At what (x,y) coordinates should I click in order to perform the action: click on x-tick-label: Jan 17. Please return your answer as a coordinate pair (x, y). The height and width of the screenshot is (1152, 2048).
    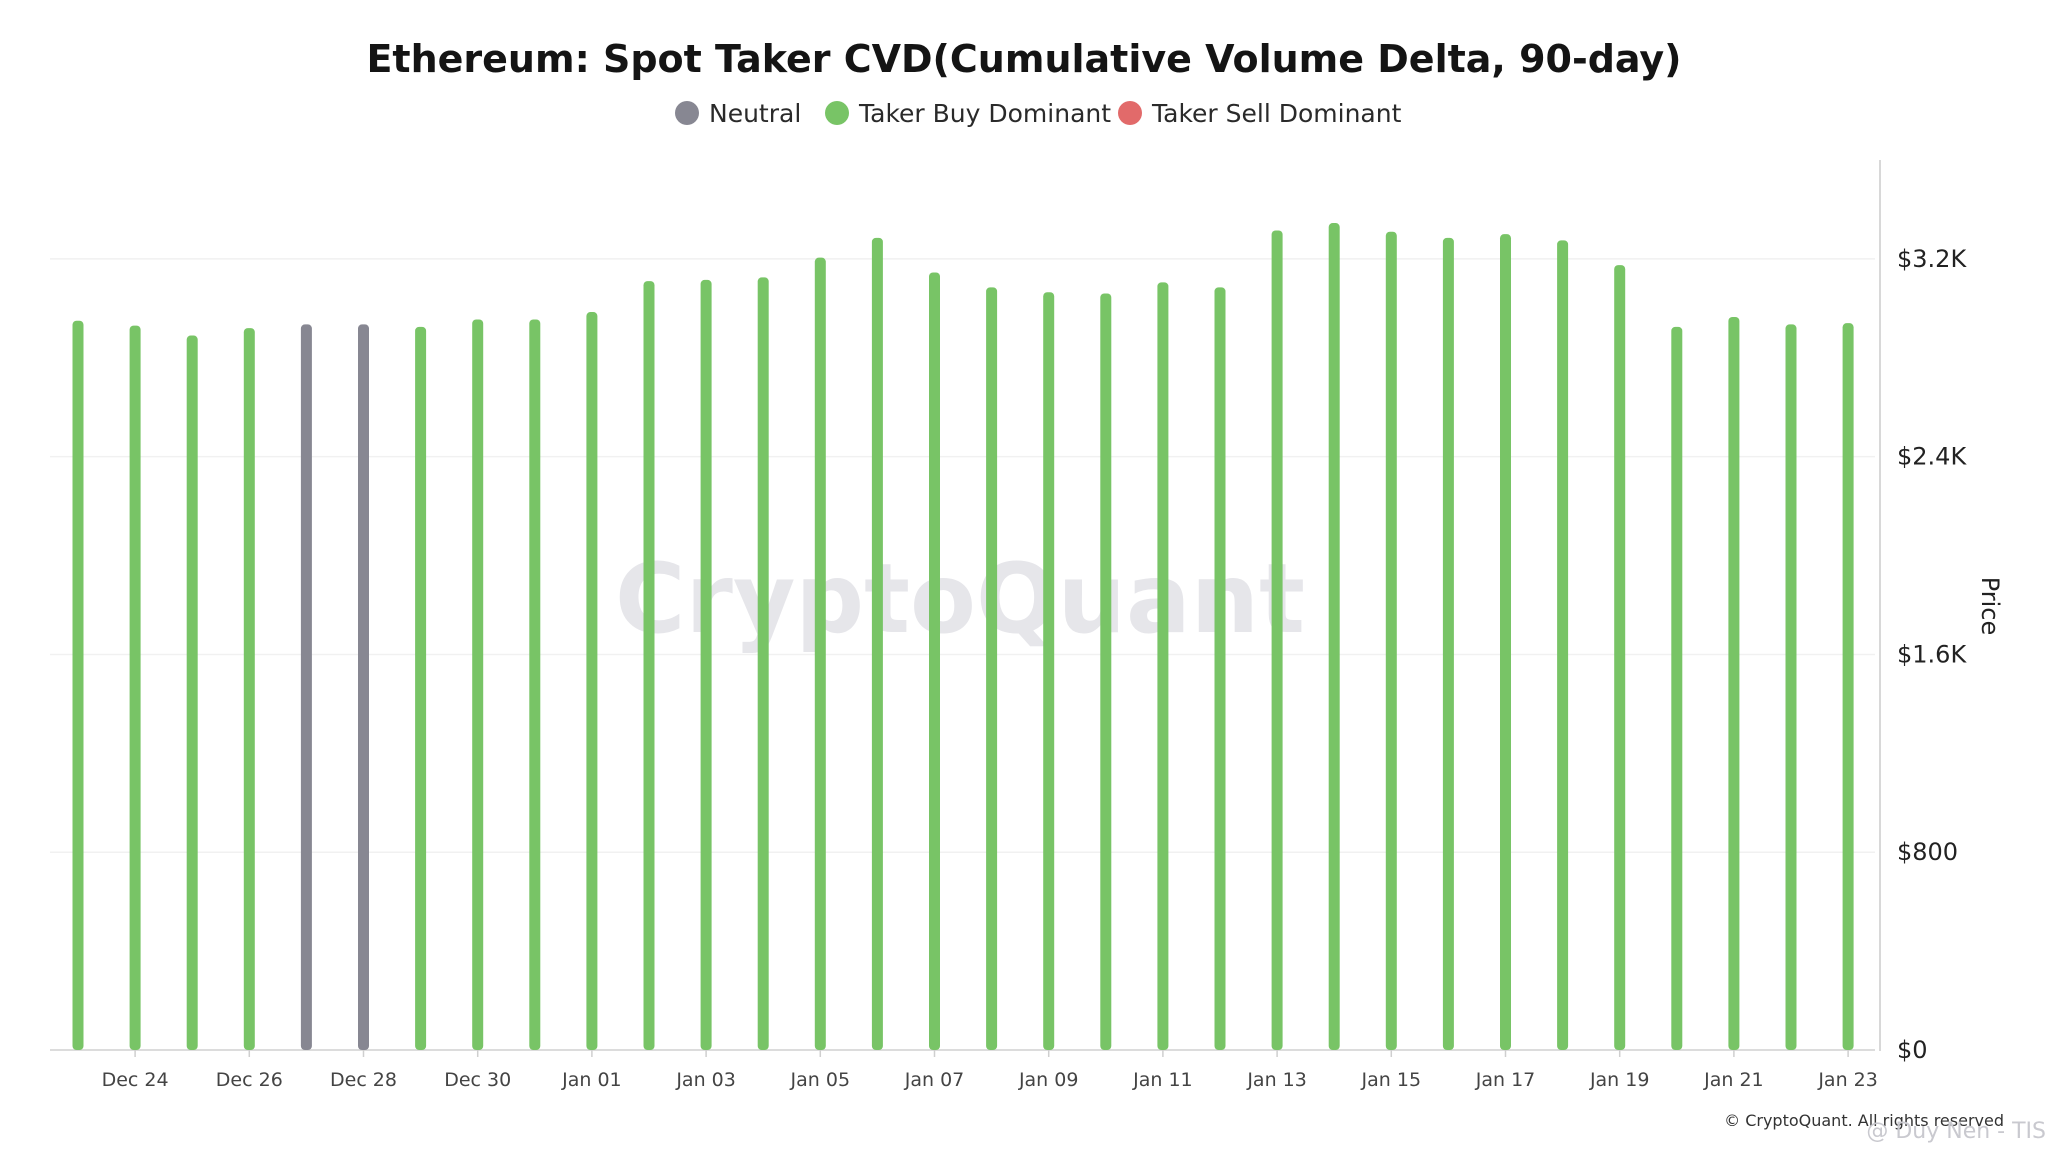
    Looking at the image, I should click on (1505, 1080).